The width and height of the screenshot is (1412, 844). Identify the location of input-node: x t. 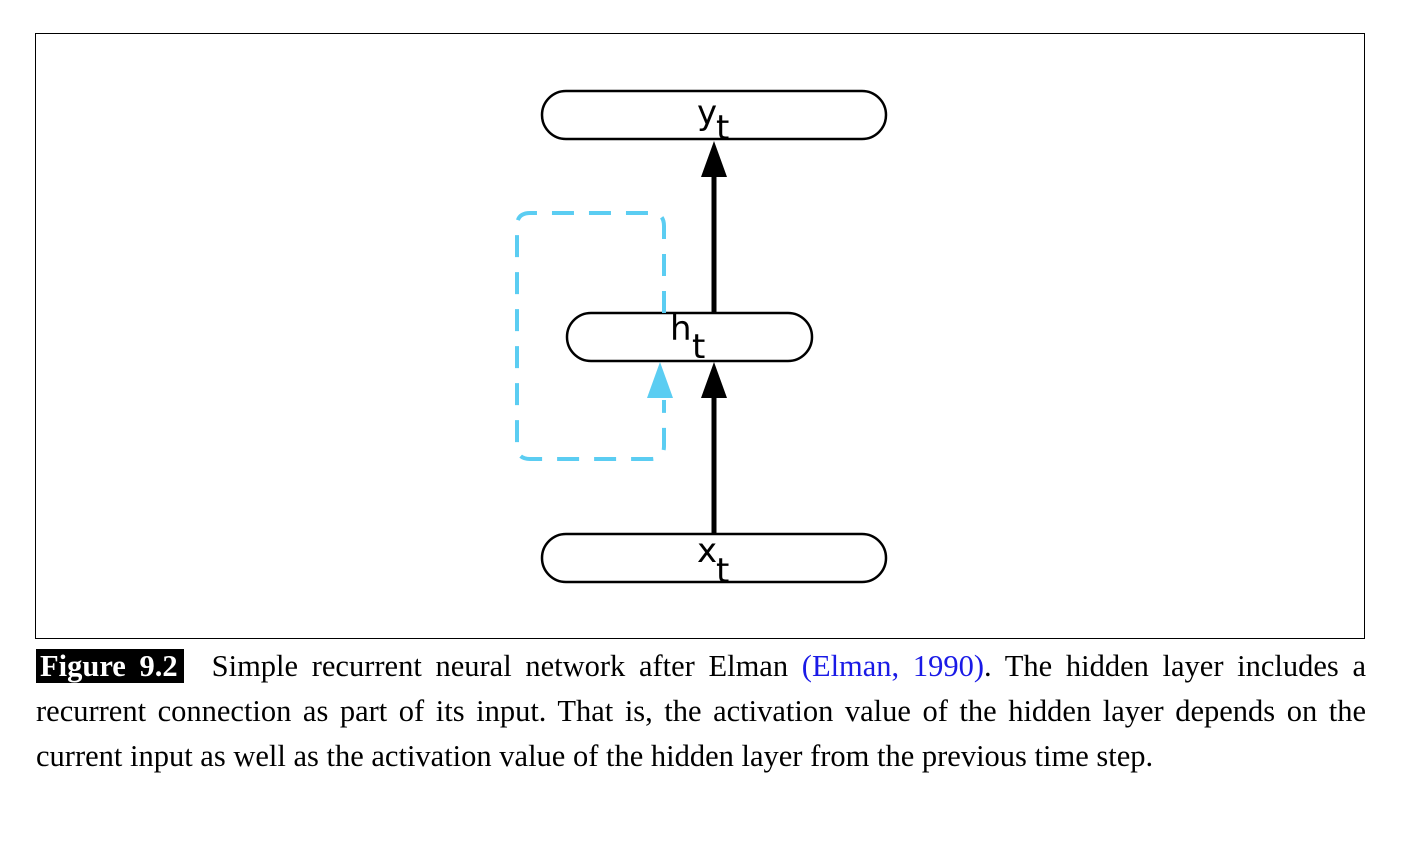
(714, 561).